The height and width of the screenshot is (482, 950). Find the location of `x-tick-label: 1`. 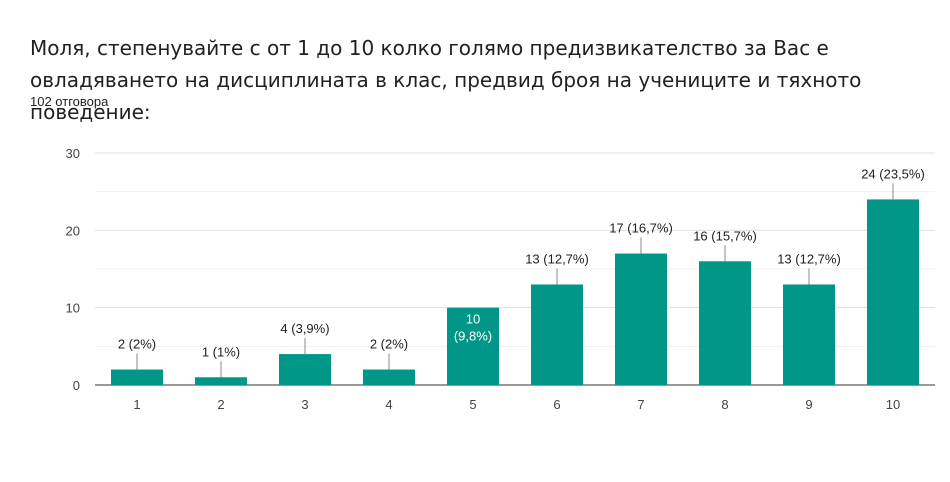

x-tick-label: 1 is located at coordinates (136, 404).